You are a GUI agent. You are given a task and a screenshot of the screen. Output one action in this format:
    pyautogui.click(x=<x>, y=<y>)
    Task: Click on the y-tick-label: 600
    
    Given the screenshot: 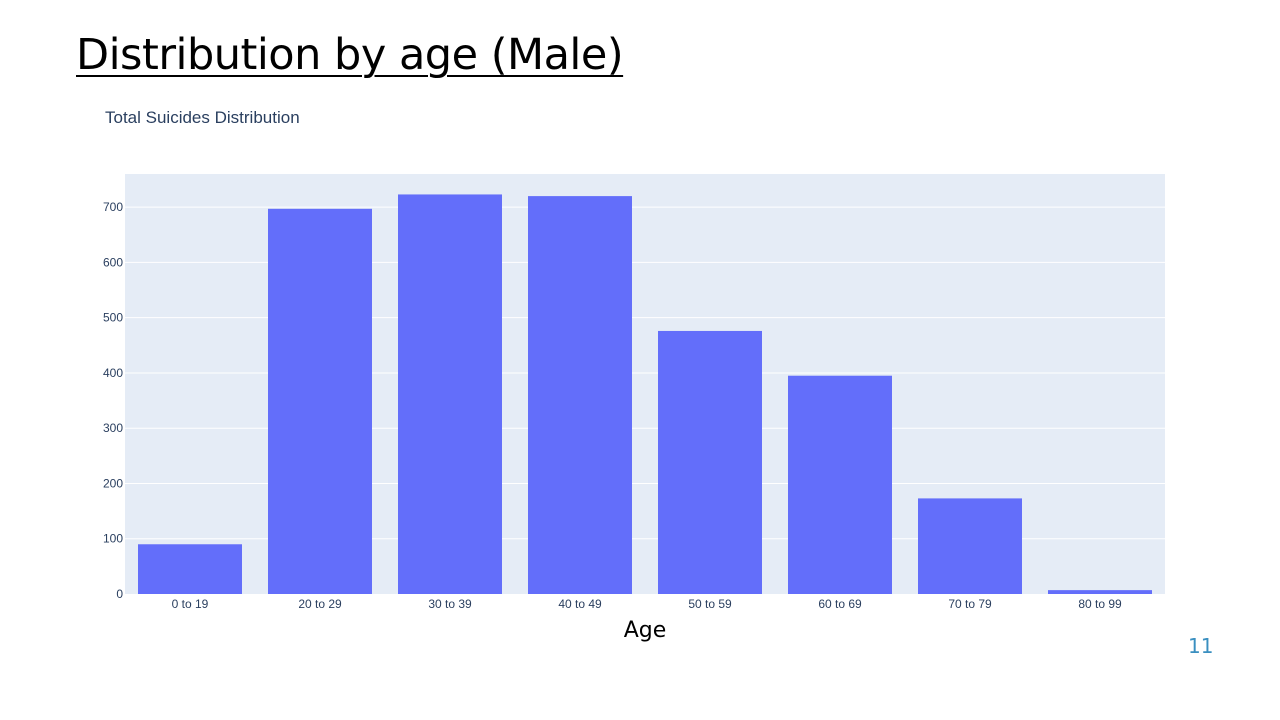 What is the action you would take?
    pyautogui.click(x=113, y=262)
    